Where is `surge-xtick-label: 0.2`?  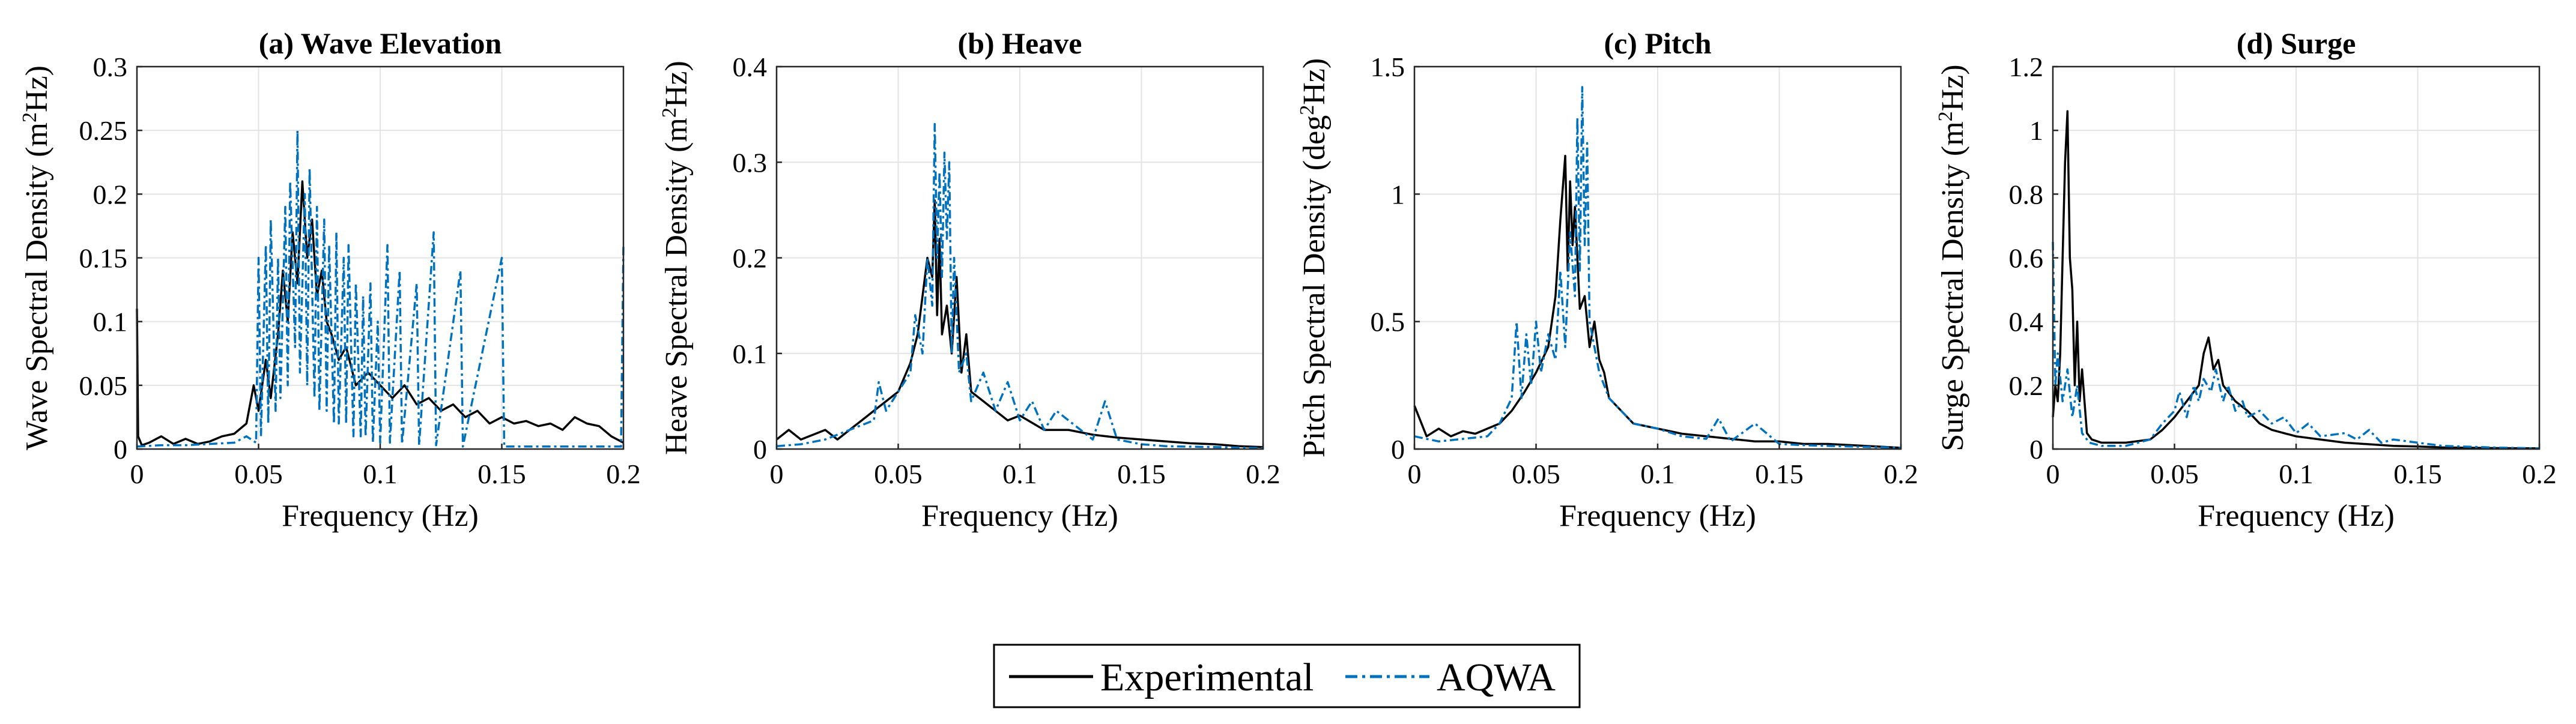 surge-xtick-label: 0.2 is located at coordinates (2539, 474).